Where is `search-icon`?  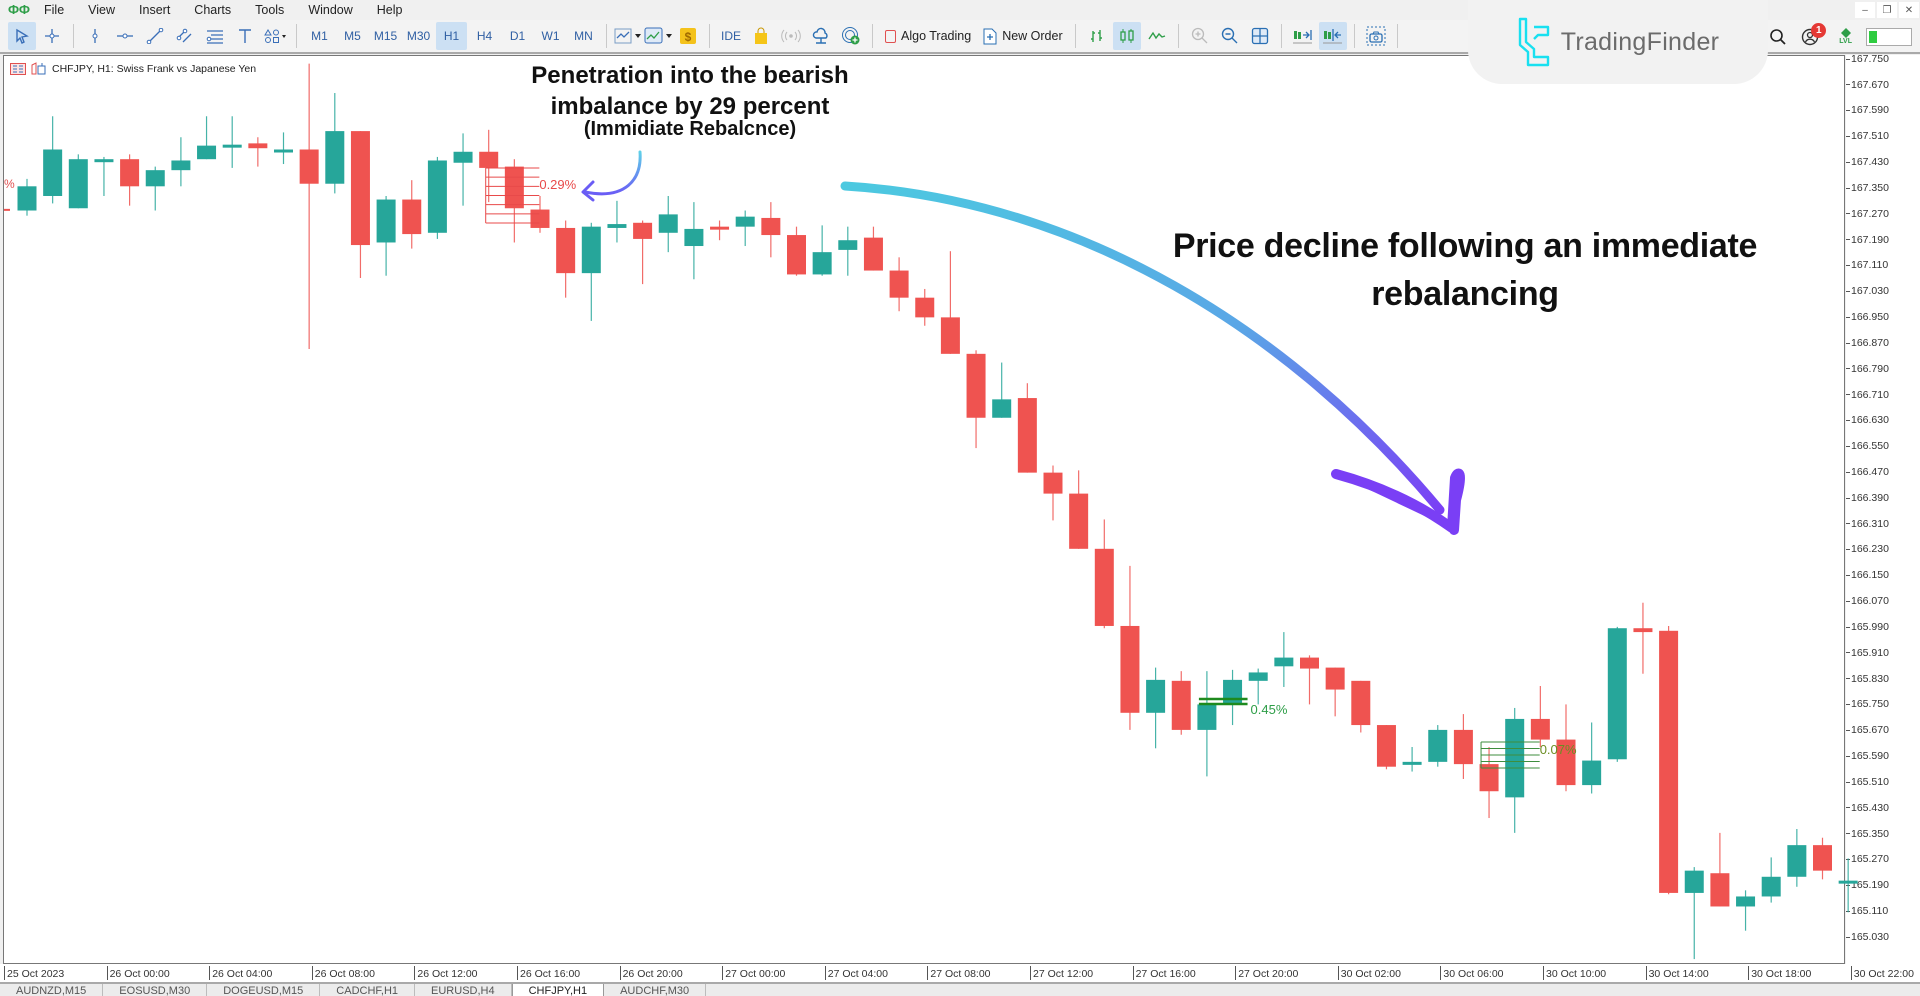 search-icon is located at coordinates (1778, 37).